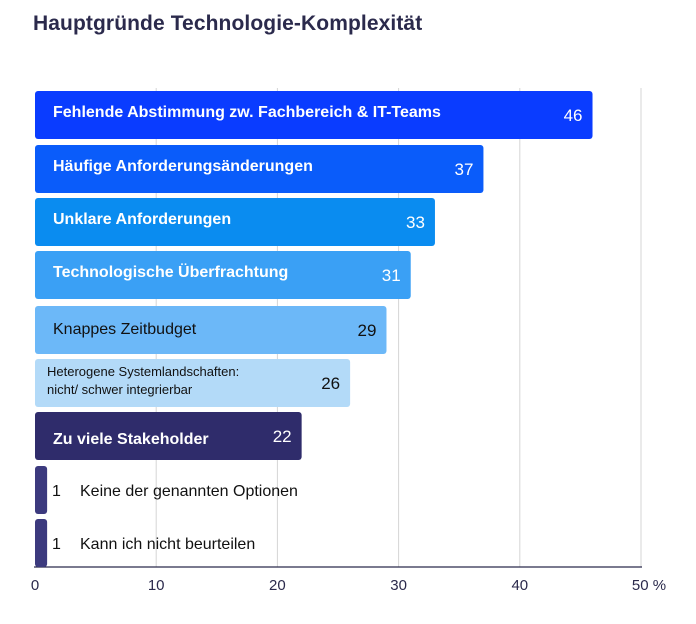  Describe the element at coordinates (228, 23) in the screenshot. I see `chart-title: Hauptgründe Technologie-Komplexität` at that location.